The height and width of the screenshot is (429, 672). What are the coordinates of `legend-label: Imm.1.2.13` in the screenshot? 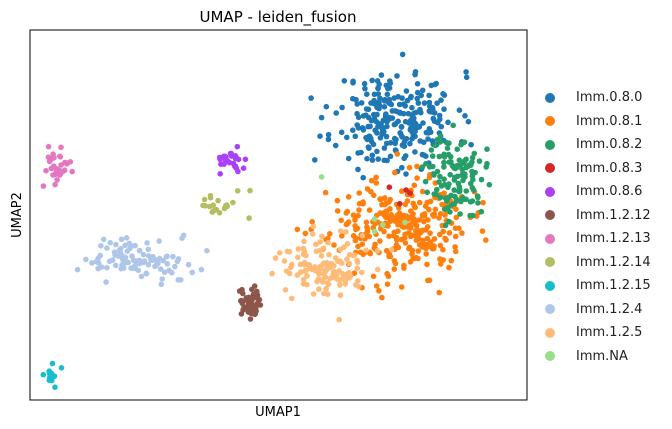 It's located at (613, 239).